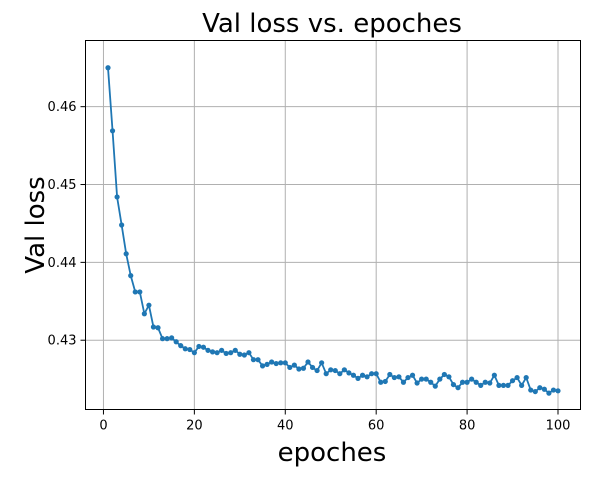  I want to click on y-tick-label: 0.44, so click(62, 263).